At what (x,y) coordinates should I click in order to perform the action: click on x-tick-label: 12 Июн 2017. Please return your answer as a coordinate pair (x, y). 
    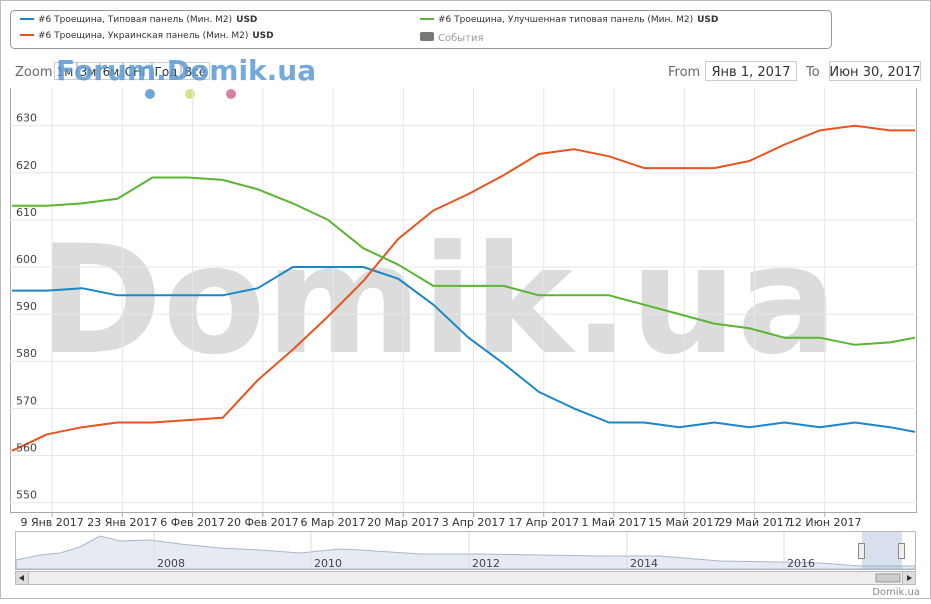
    Looking at the image, I should click on (825, 522).